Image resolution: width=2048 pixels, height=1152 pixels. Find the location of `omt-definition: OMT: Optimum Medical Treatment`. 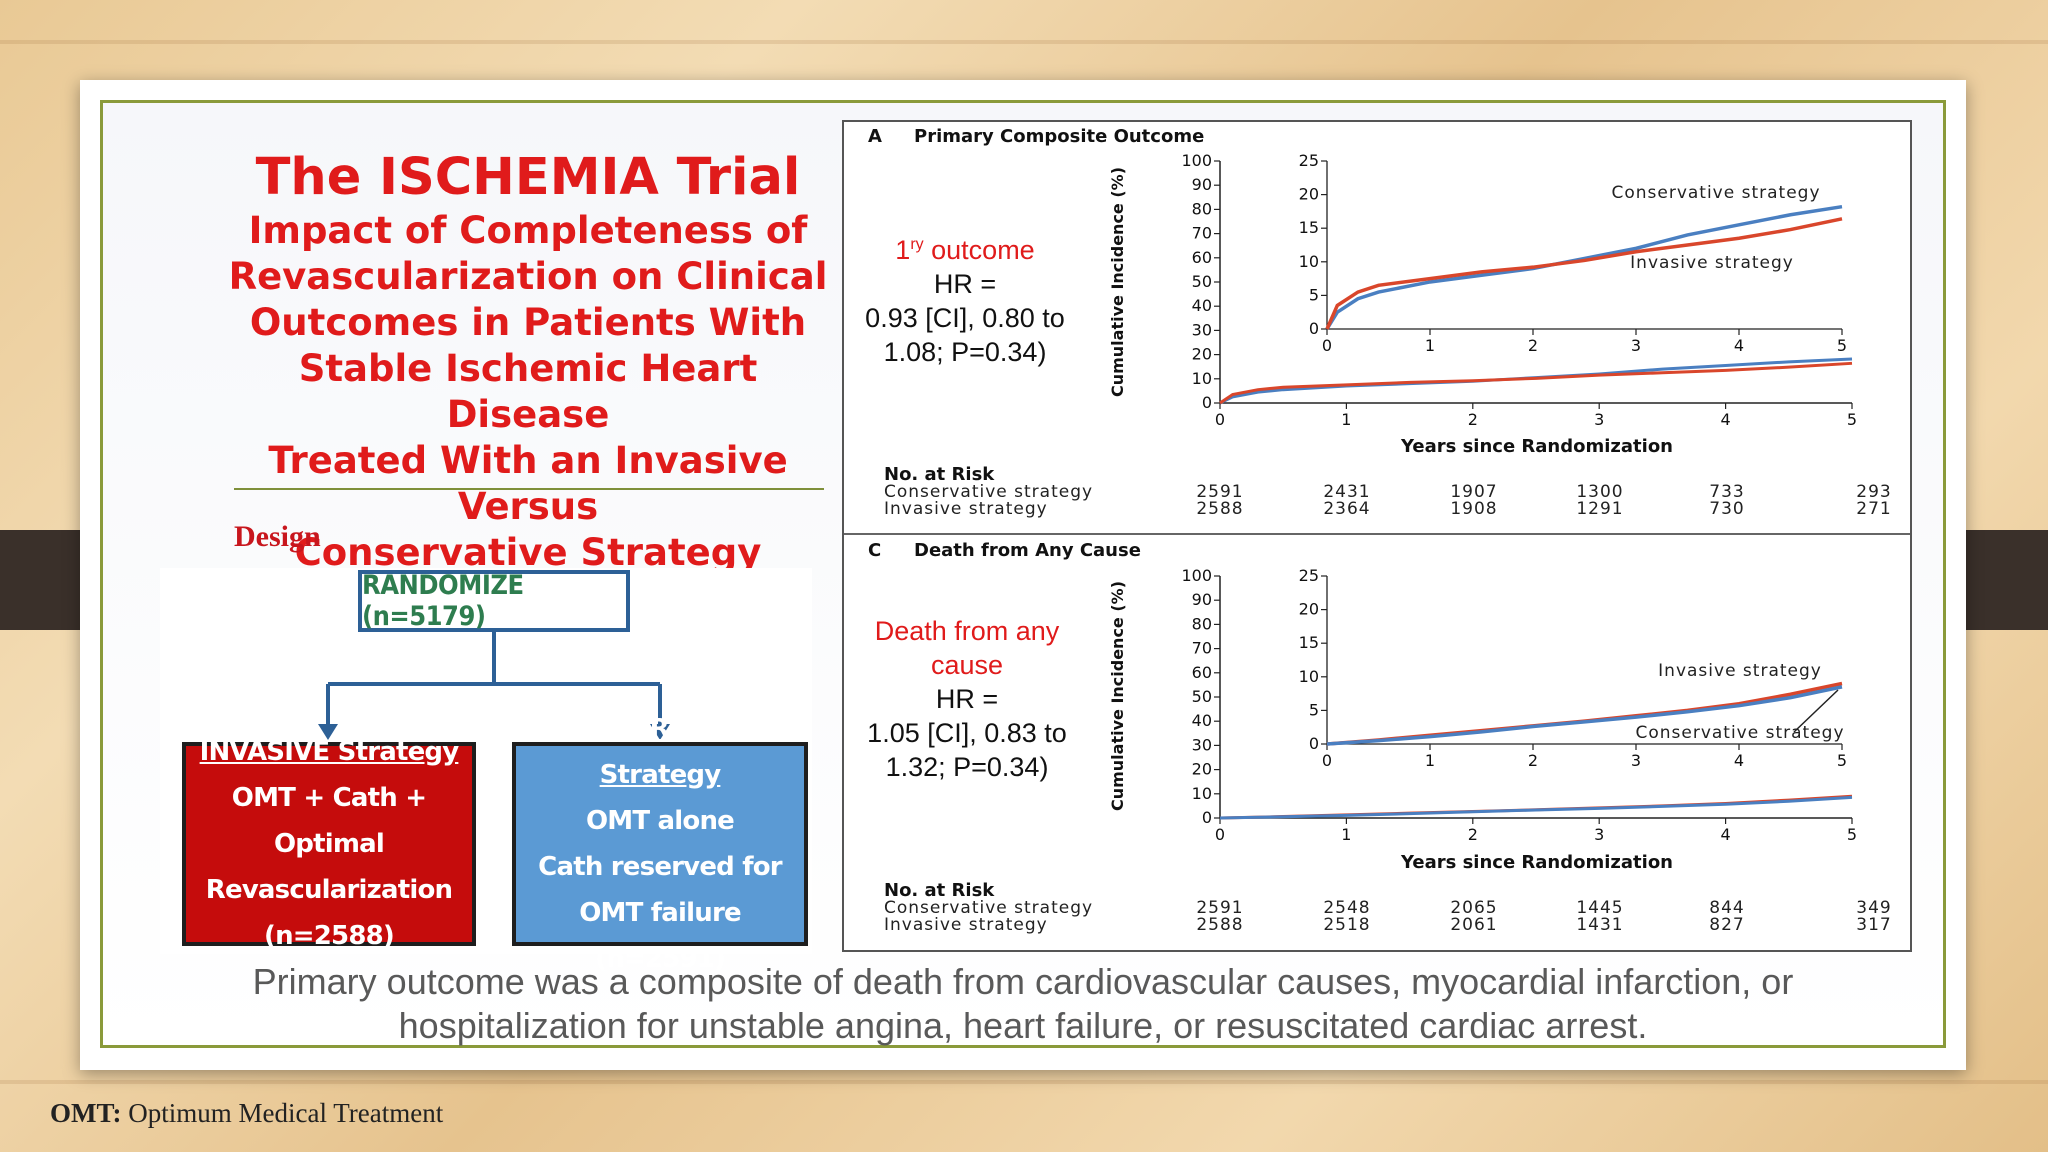

omt-definition: OMT: Optimum Medical Treatment is located at coordinates (246, 1113).